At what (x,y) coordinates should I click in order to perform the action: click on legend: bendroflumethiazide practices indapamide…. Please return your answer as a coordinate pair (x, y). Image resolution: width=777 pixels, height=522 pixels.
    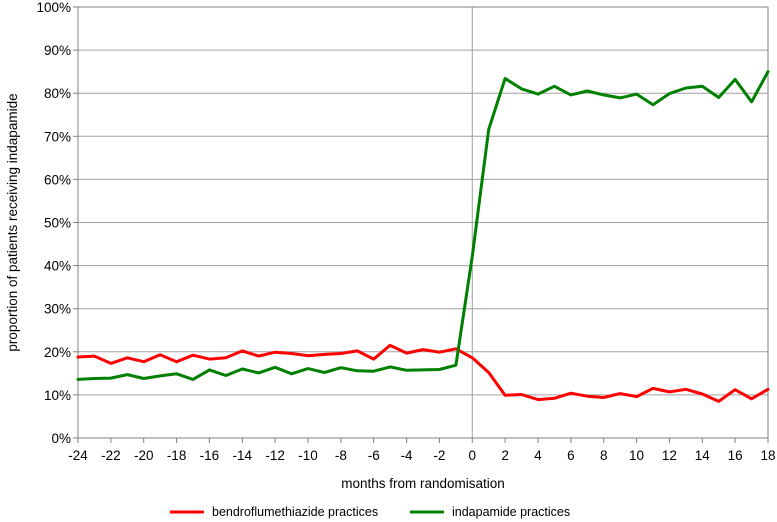
    Looking at the image, I should click on (370, 512).